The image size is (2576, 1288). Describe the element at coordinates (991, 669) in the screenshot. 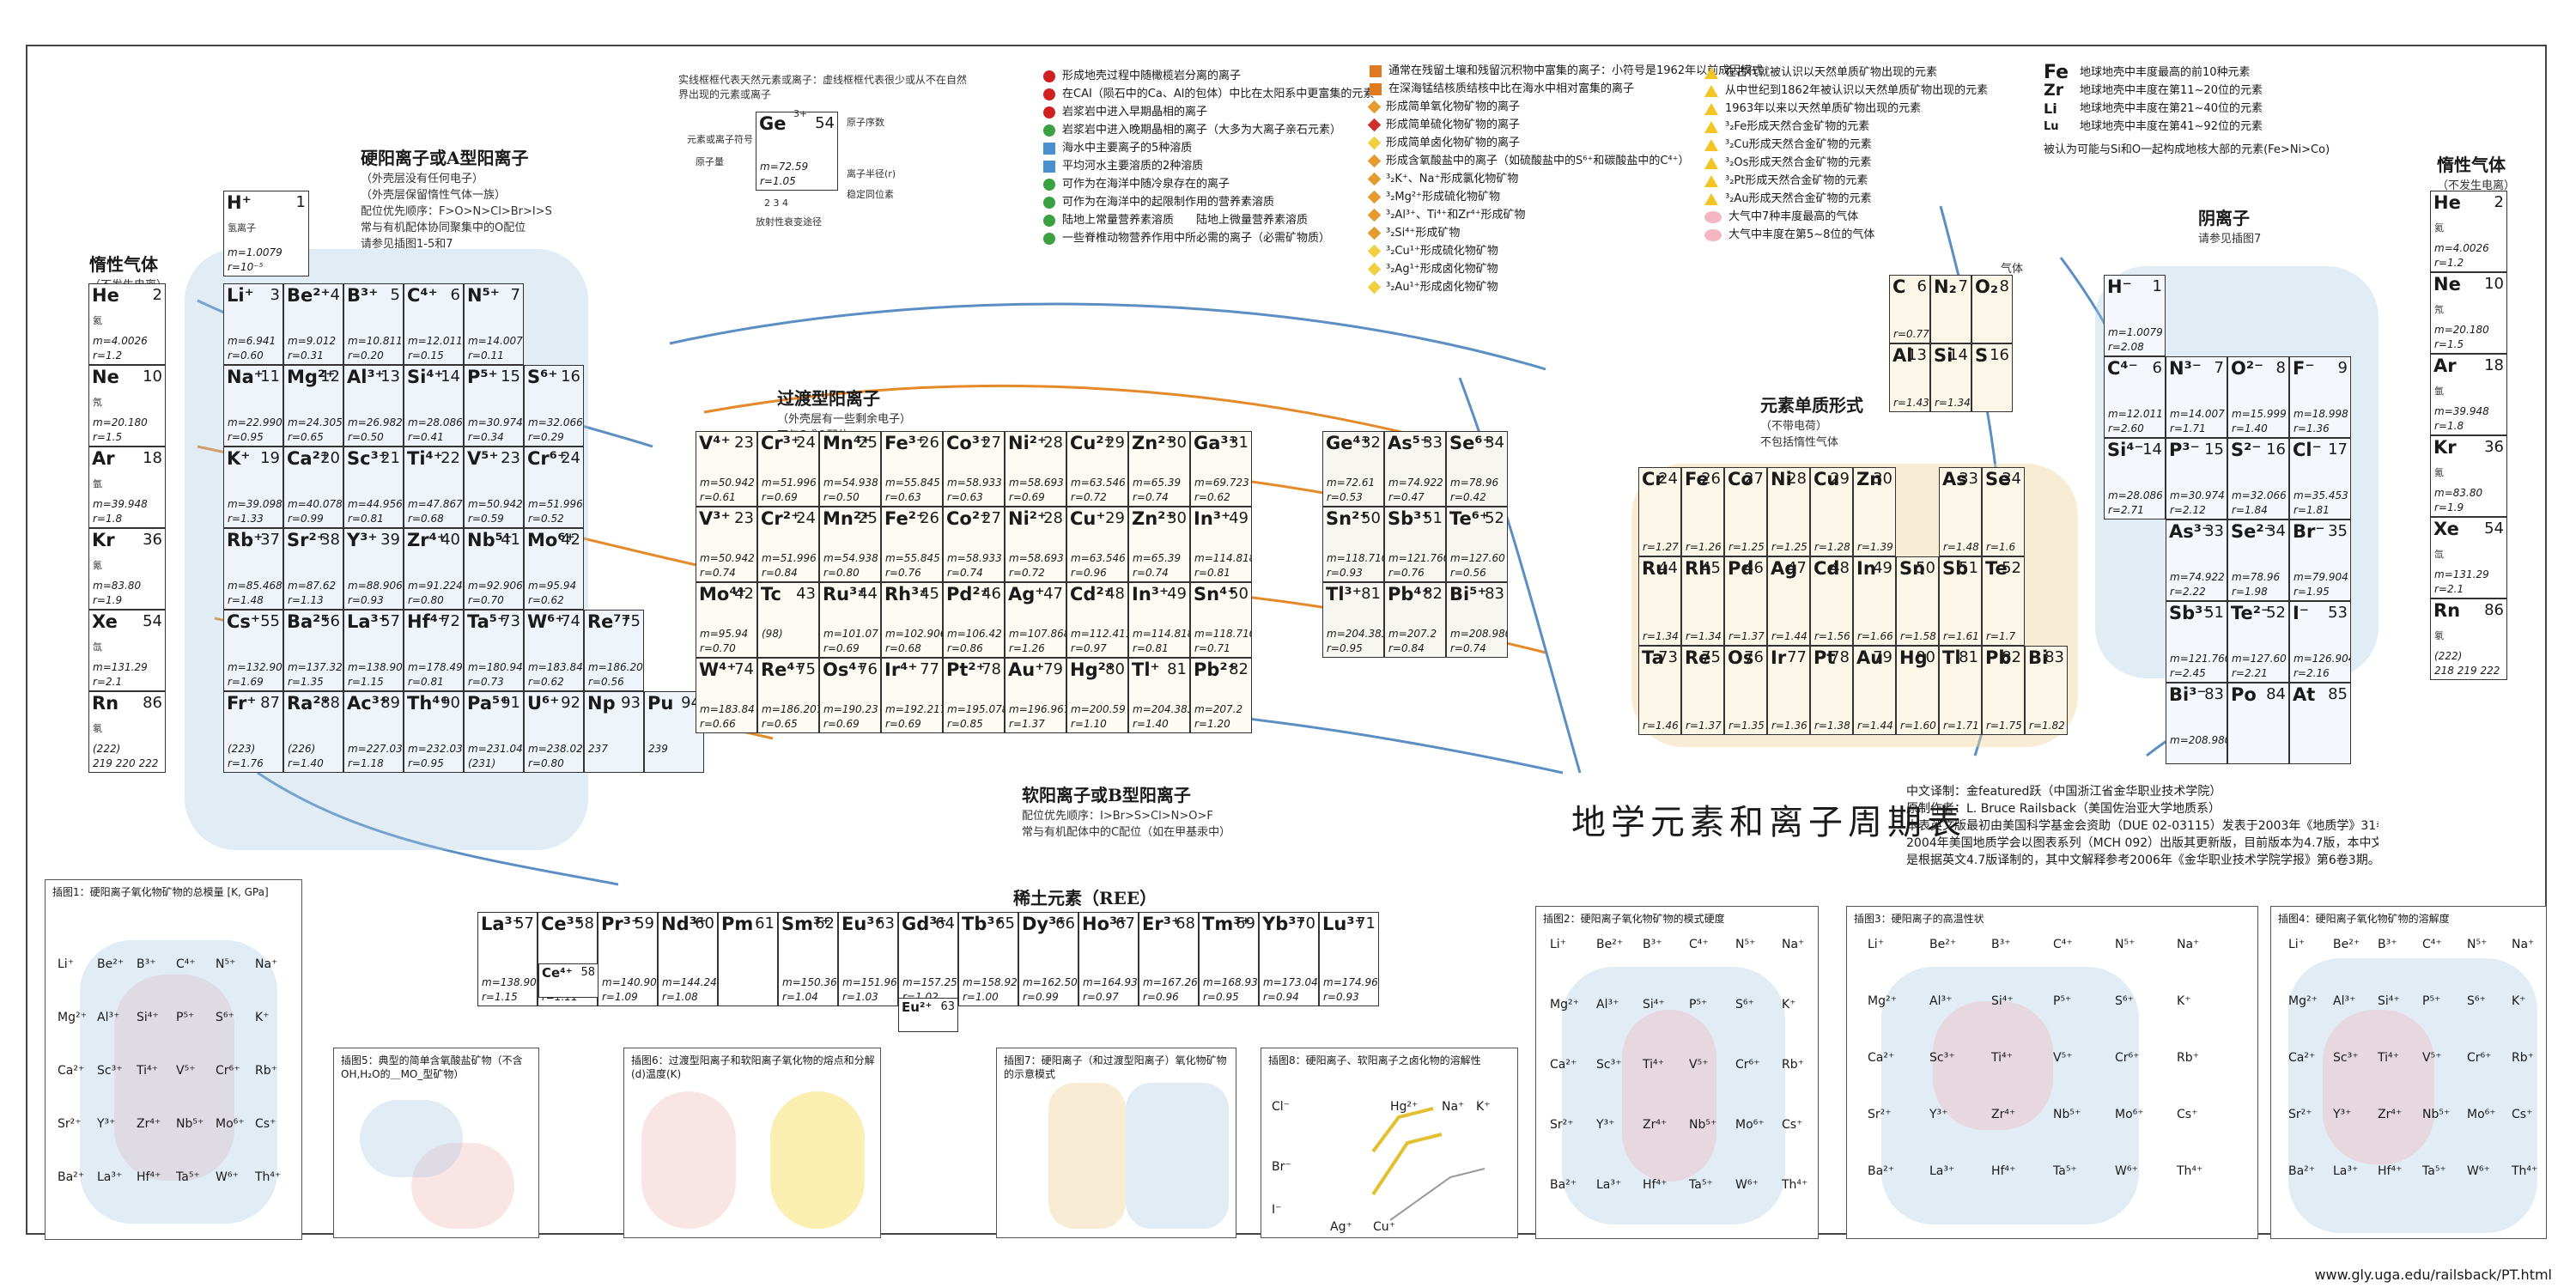

I see `element-number: 78` at that location.